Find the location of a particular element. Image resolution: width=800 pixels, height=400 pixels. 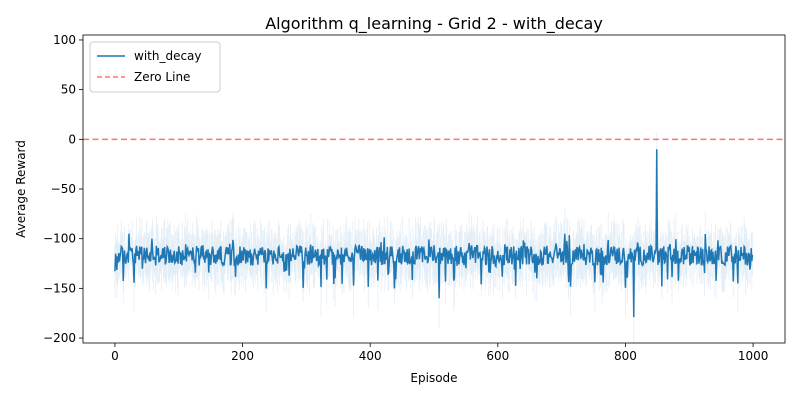

x-tick-label: 600 is located at coordinates (497, 356).